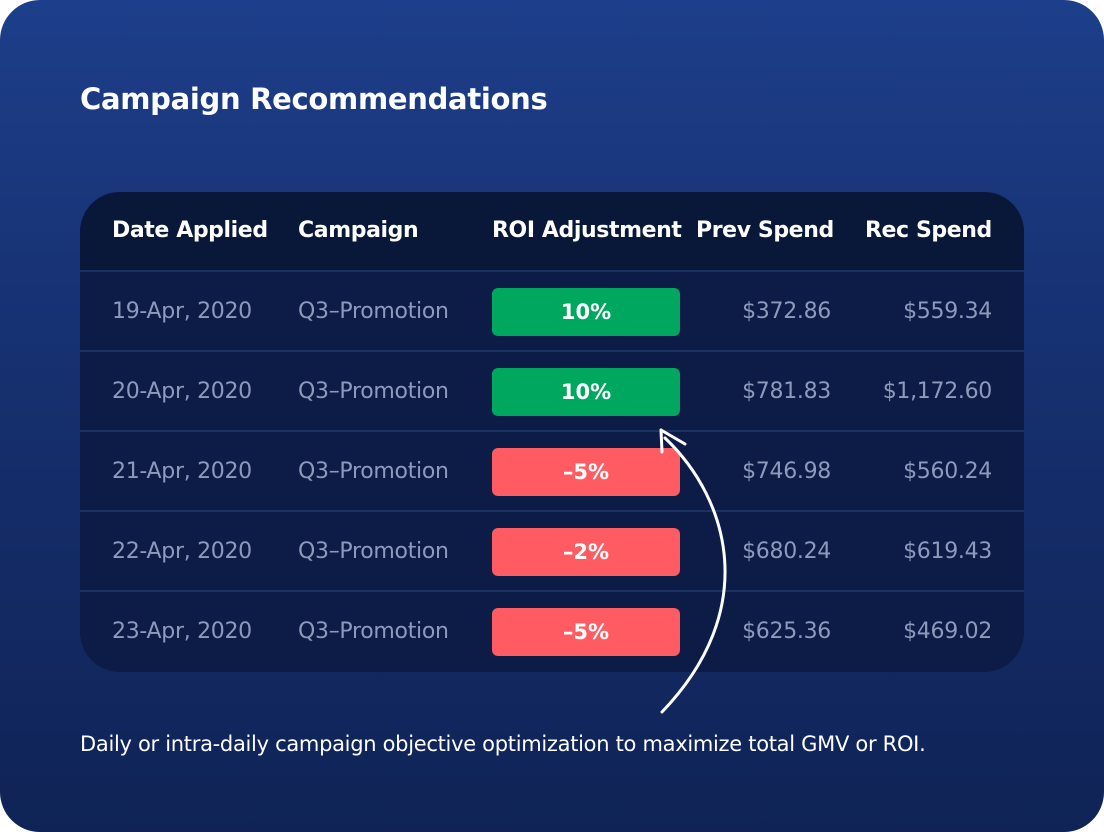 Image resolution: width=1104 pixels, height=832 pixels. Describe the element at coordinates (937, 391) in the screenshot. I see `cell-rec-spend: $1,172.60` at that location.